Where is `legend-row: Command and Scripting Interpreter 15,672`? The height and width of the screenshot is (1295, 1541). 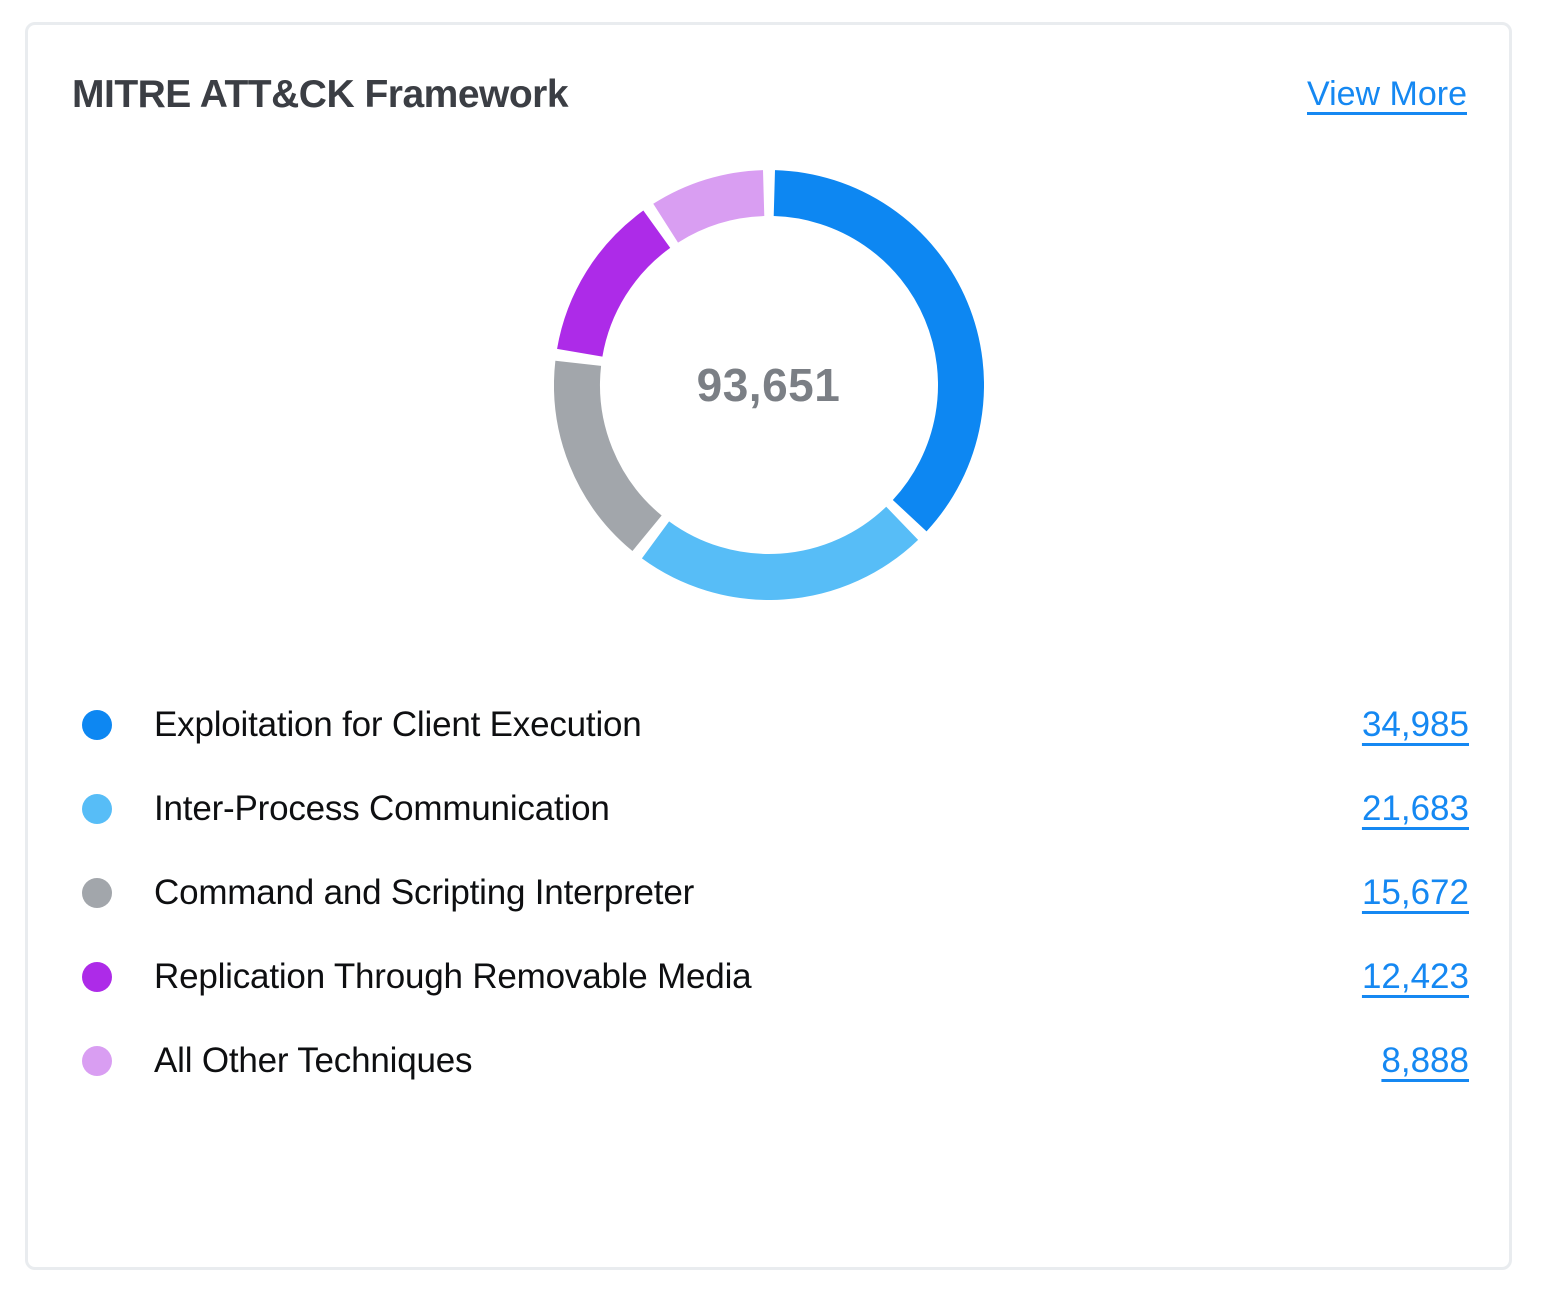
legend-row: Command and Scripting Interpreter 15,672 is located at coordinates (770, 893).